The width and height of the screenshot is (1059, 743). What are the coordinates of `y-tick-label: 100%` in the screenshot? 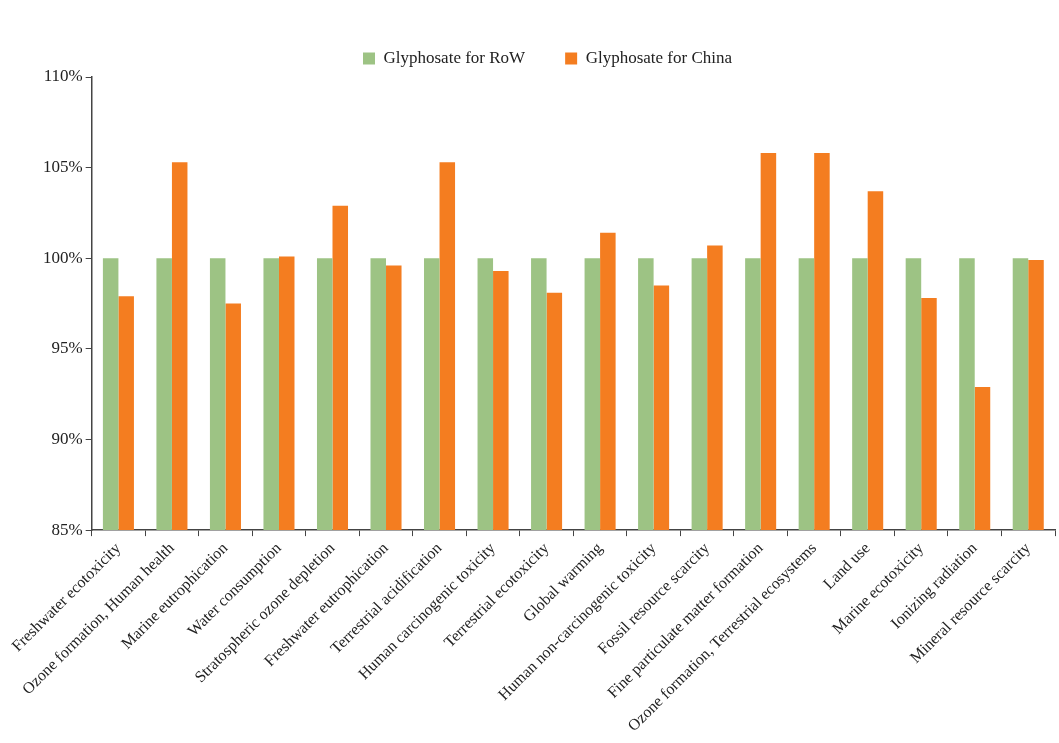 It's located at (62, 257).